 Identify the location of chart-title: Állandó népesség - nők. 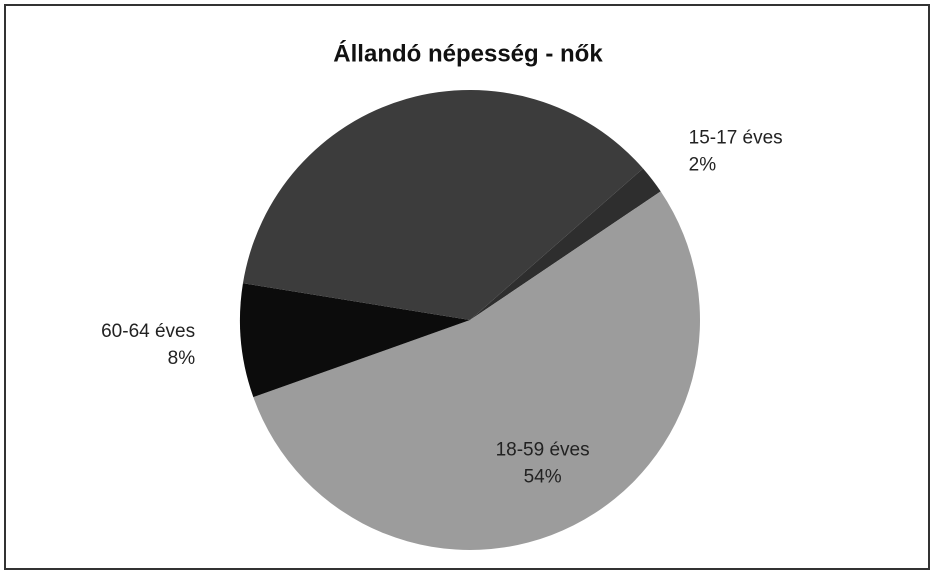
(468, 53).